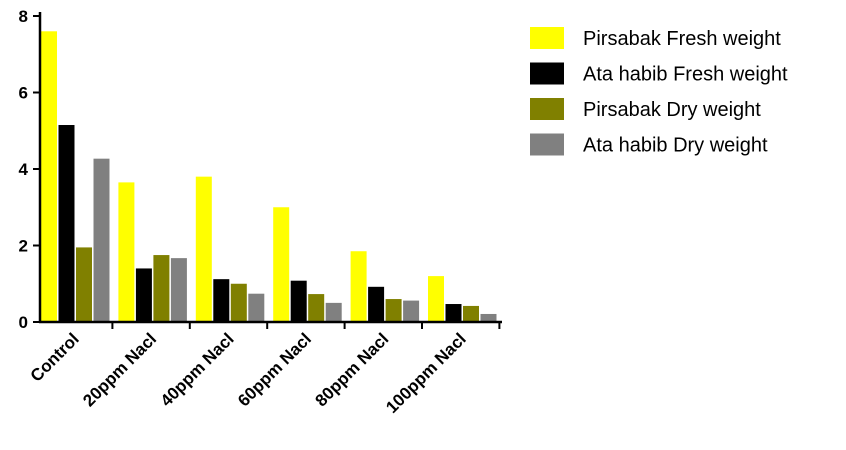  I want to click on legend-label: Ata habib Fresh weight, so click(685, 75).